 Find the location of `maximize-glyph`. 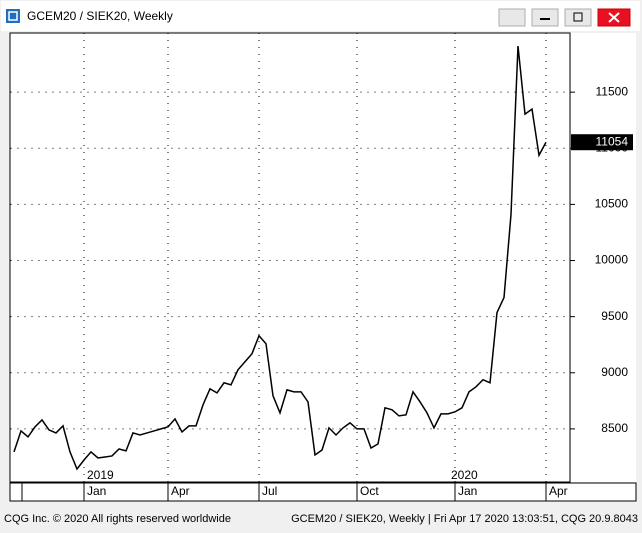

maximize-glyph is located at coordinates (578, 17).